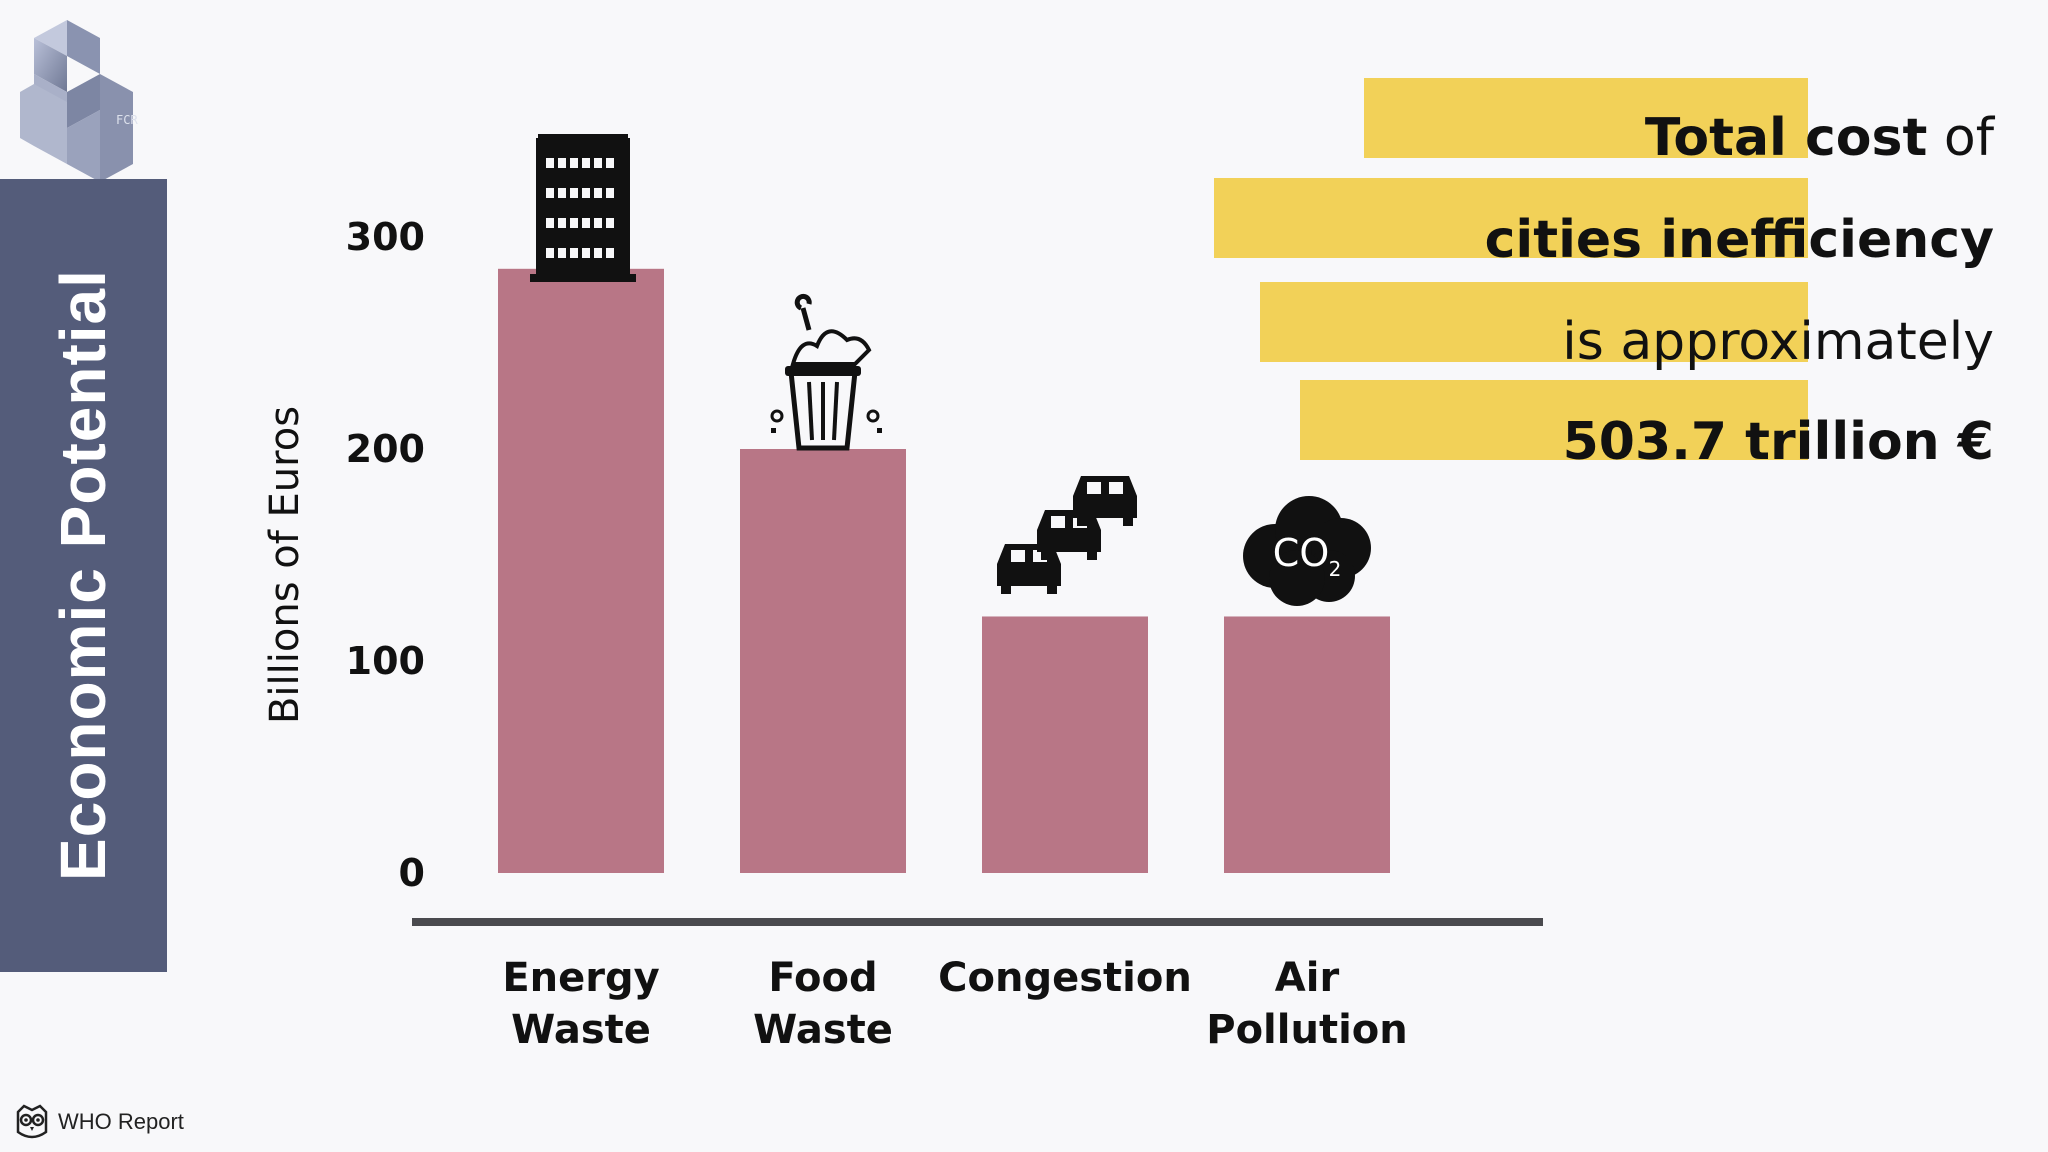 This screenshot has width=2048, height=1152. Describe the element at coordinates (285, 565) in the screenshot. I see `y-axis-label: Billions of Euros` at that location.